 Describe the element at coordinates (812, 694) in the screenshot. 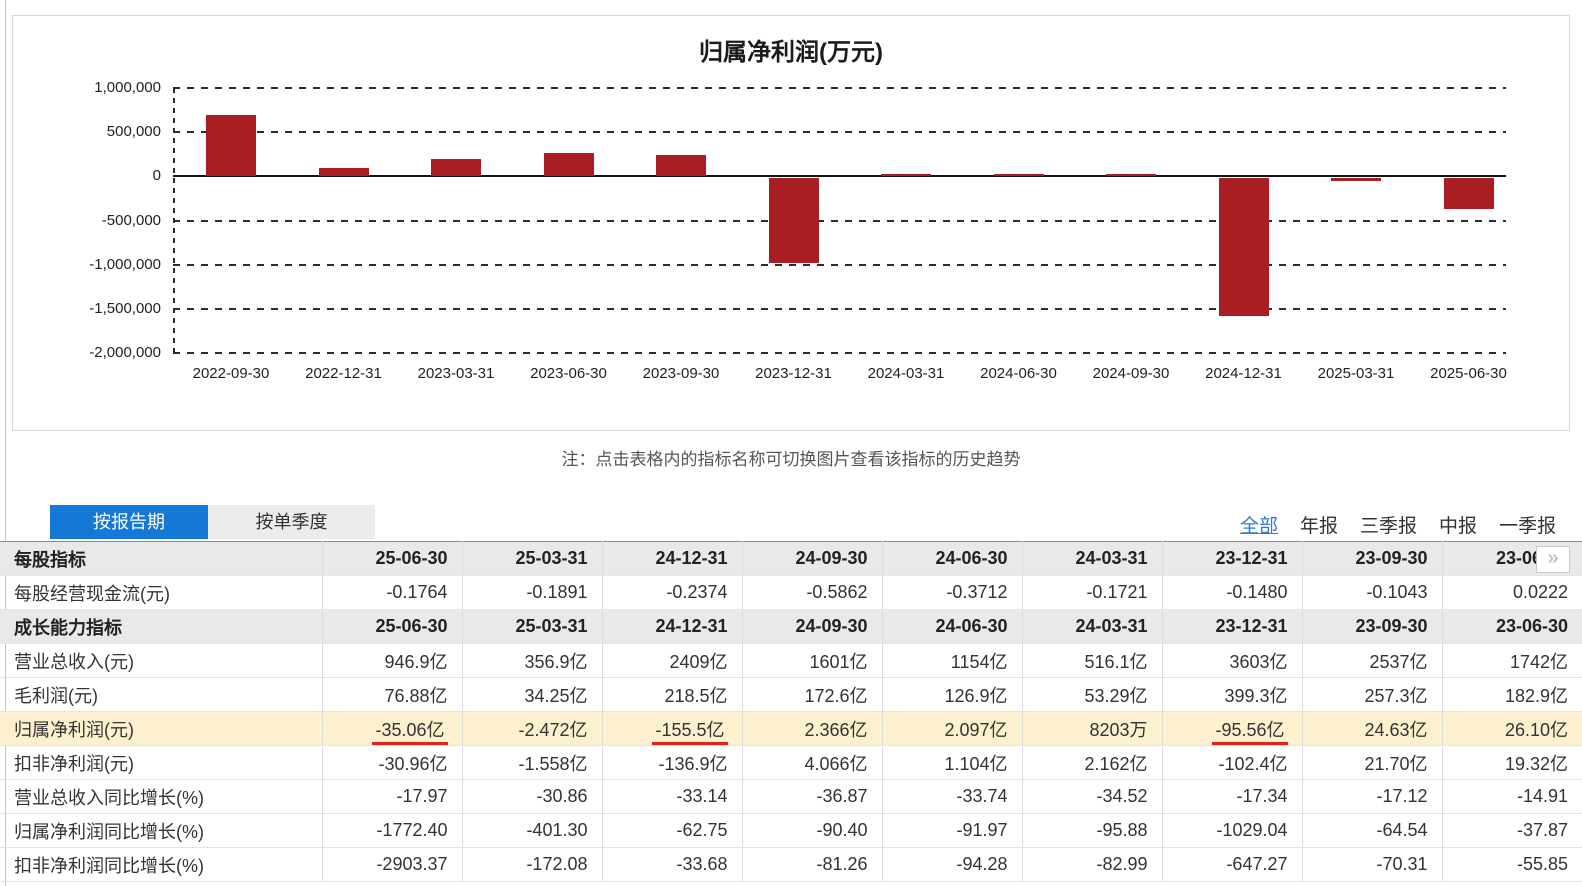

I see `indicator-value: 172.6亿` at that location.